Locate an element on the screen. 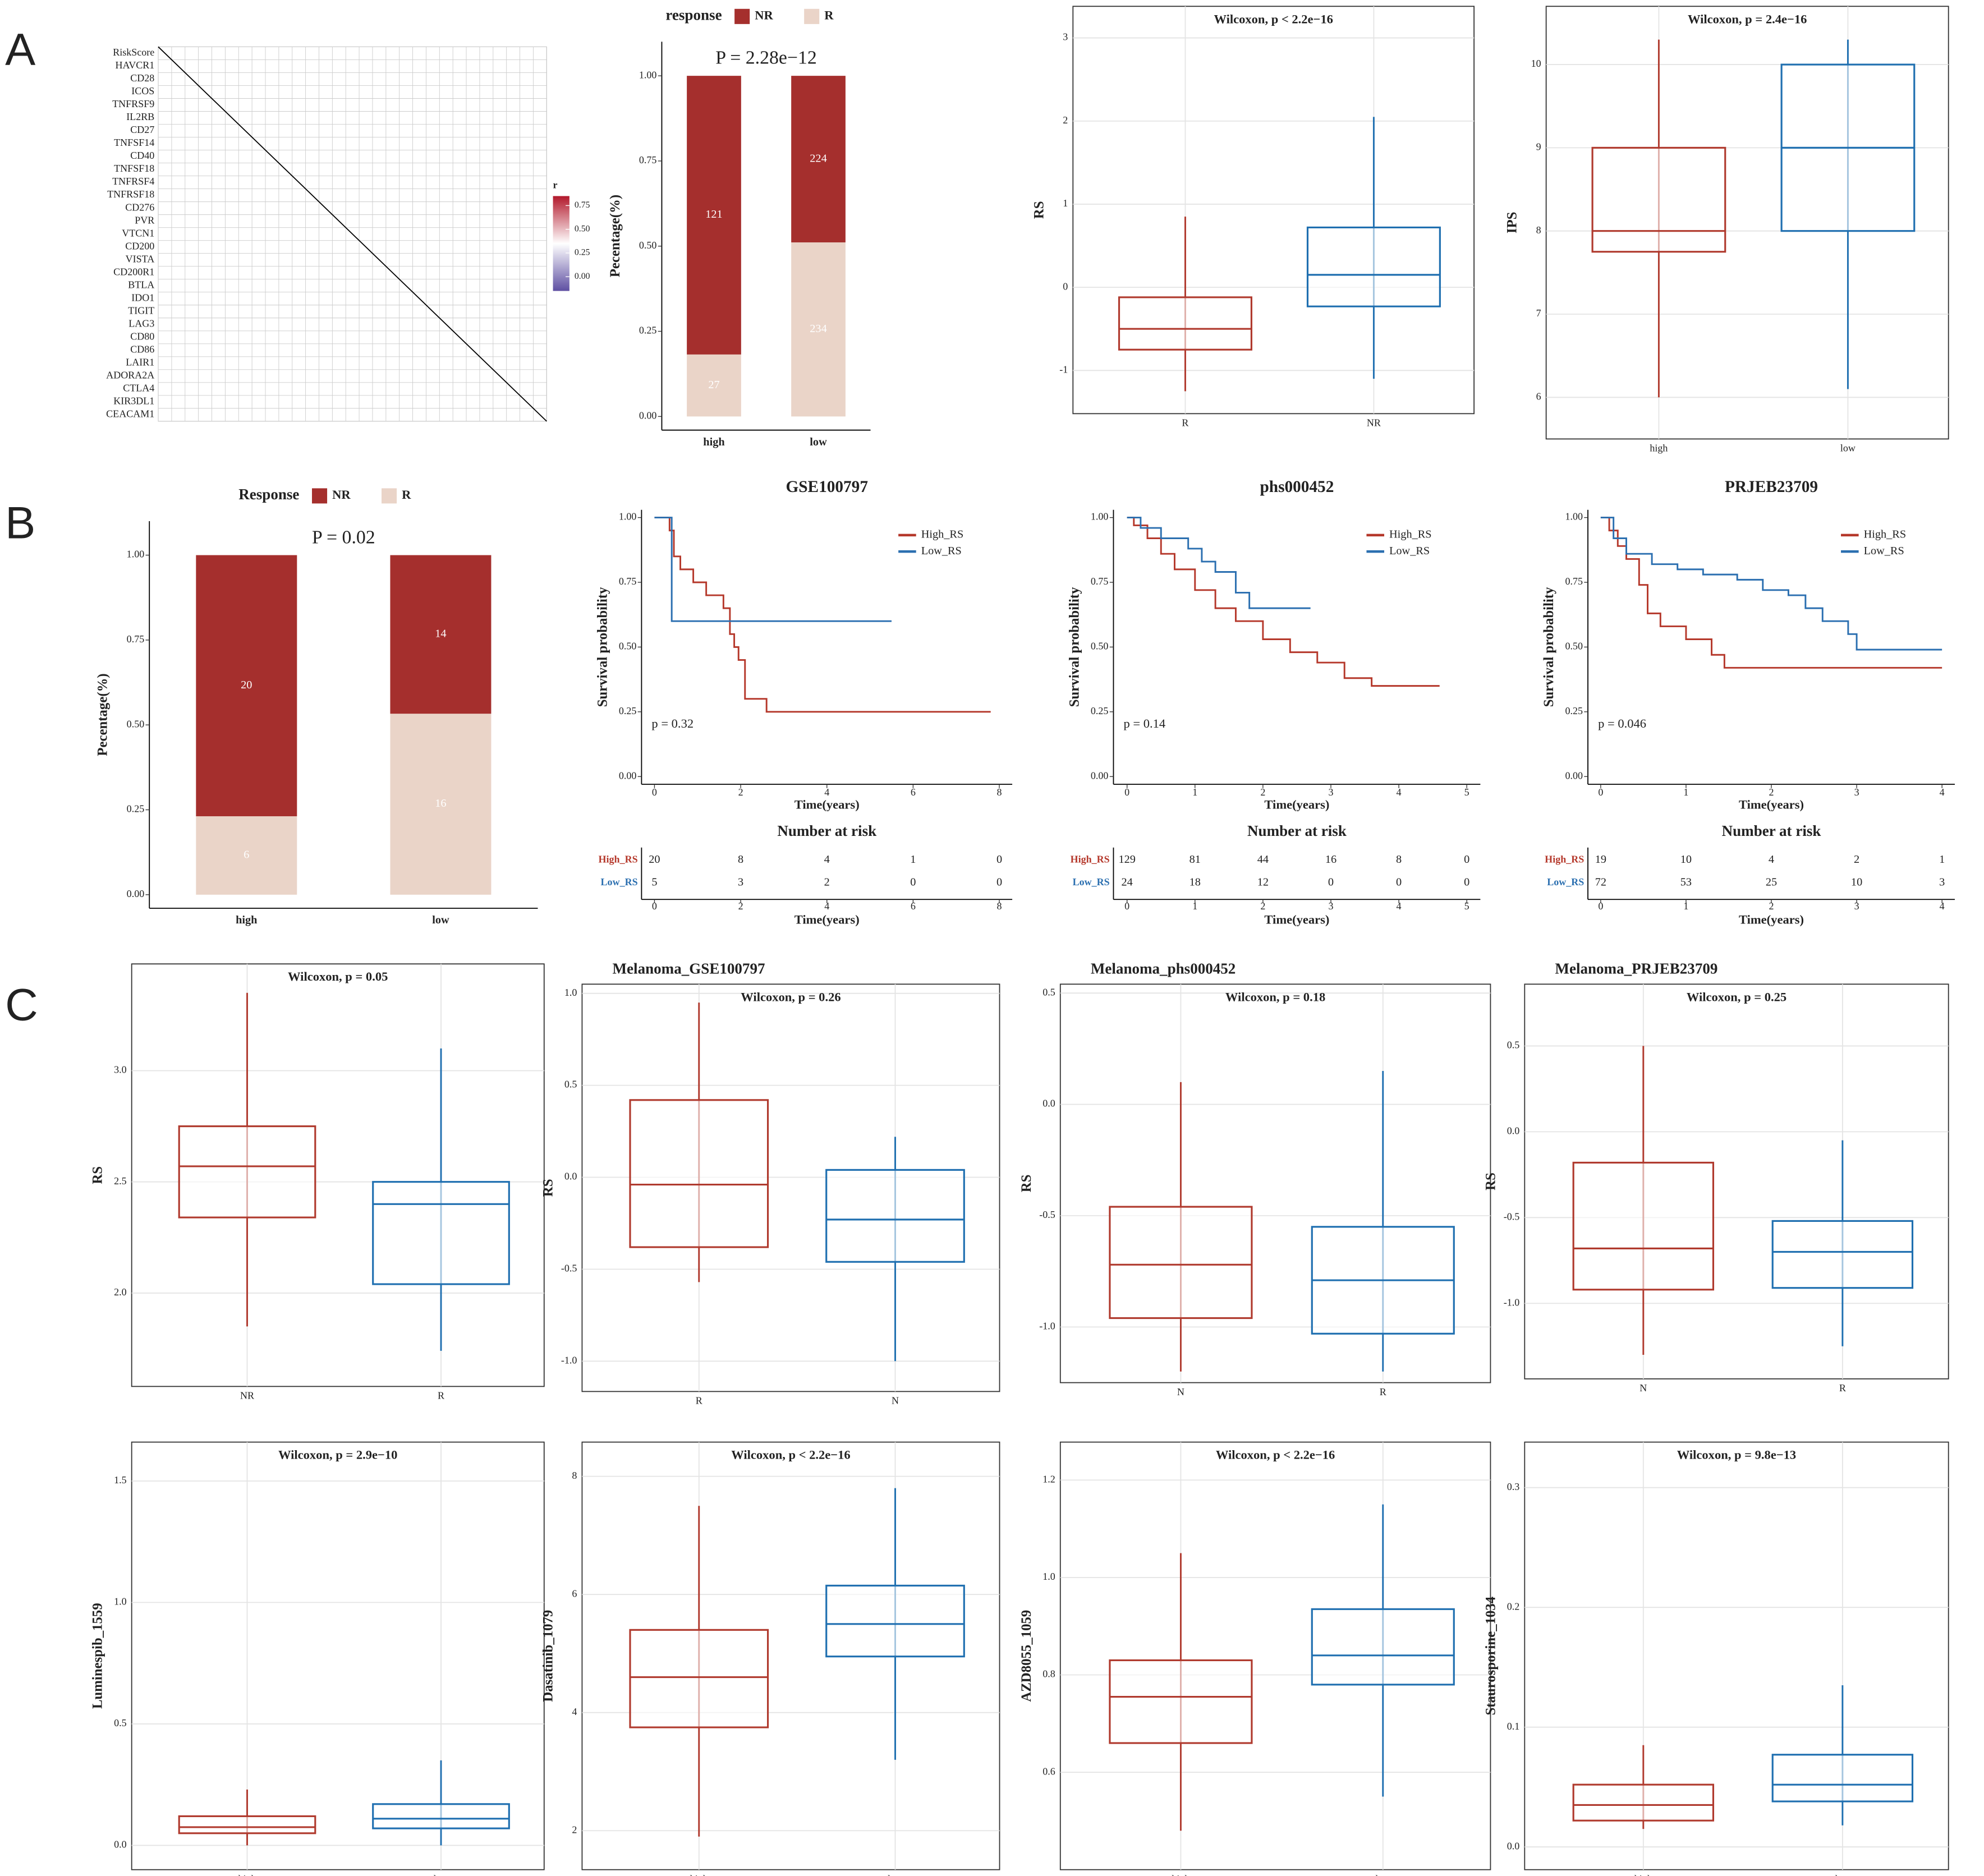 The image size is (1984, 1876). x-tick-label: 0 is located at coordinates (1600, 792).